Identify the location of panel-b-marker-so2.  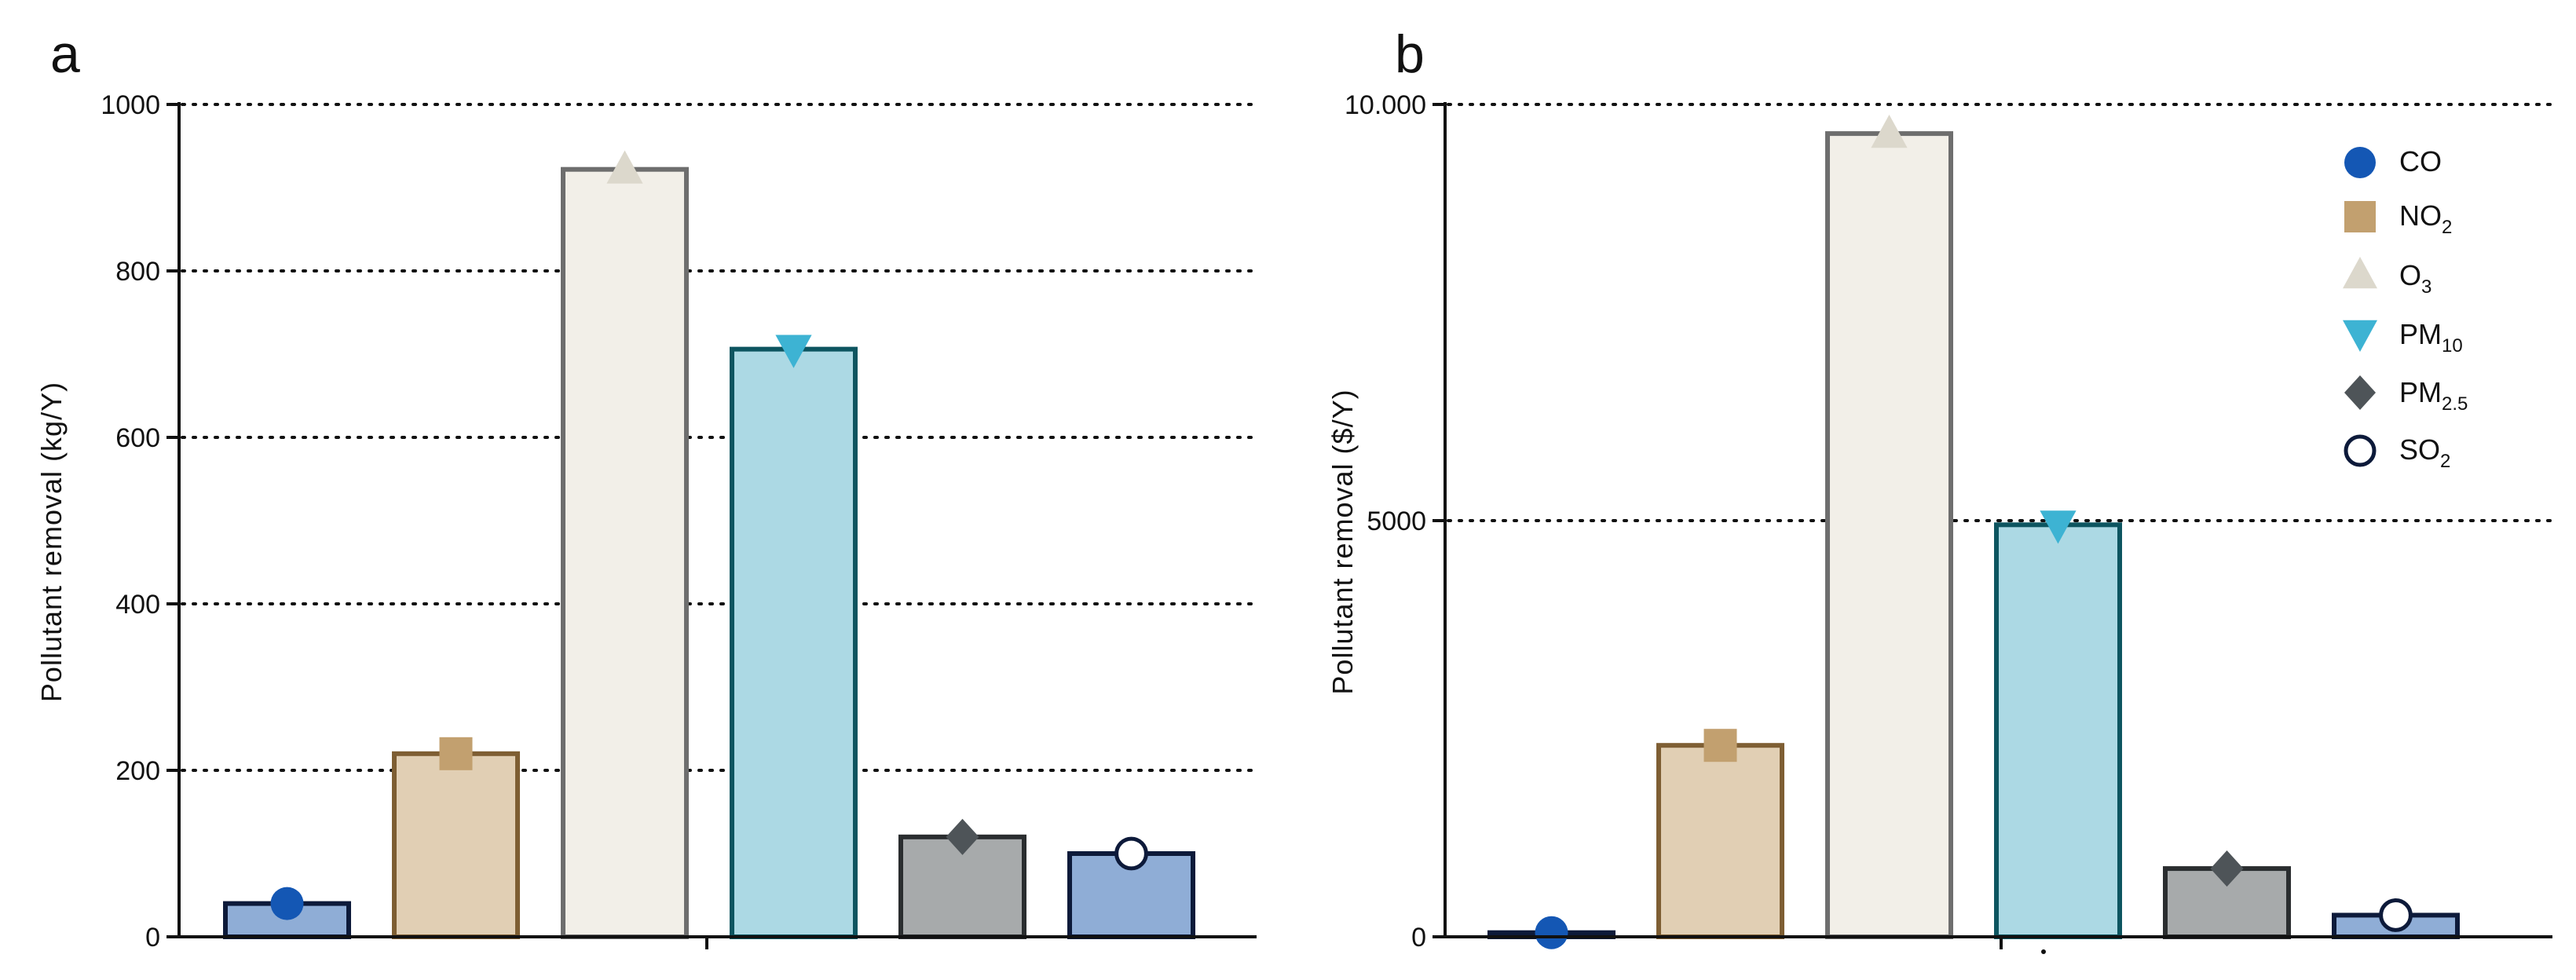
(2396, 915).